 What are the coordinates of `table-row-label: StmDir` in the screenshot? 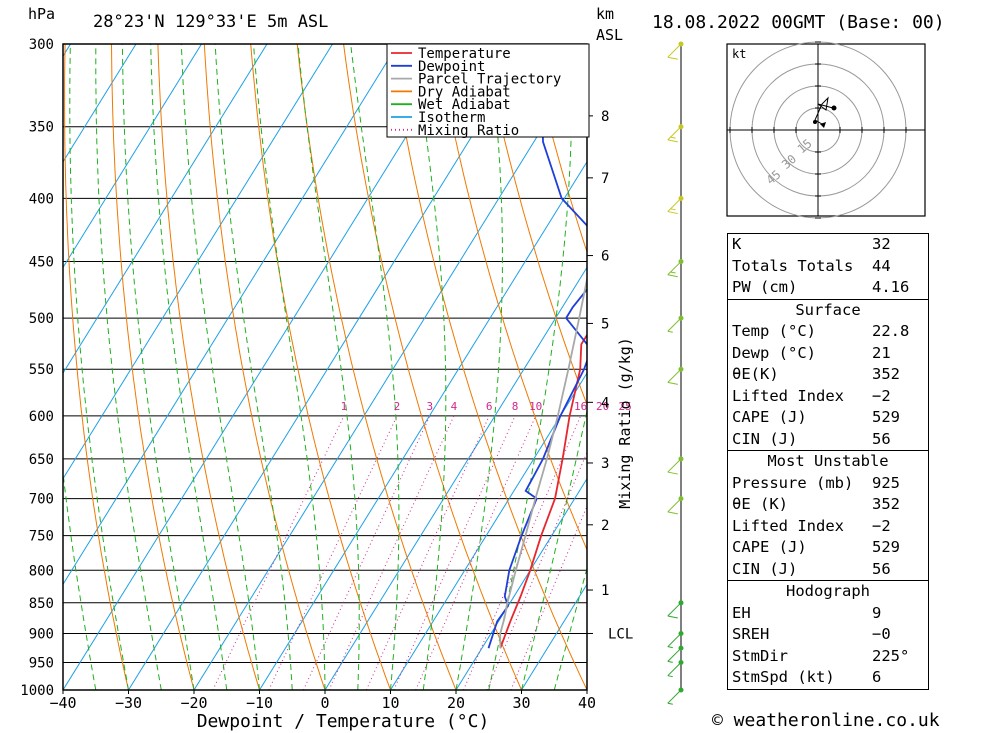 It's located at (760, 655).